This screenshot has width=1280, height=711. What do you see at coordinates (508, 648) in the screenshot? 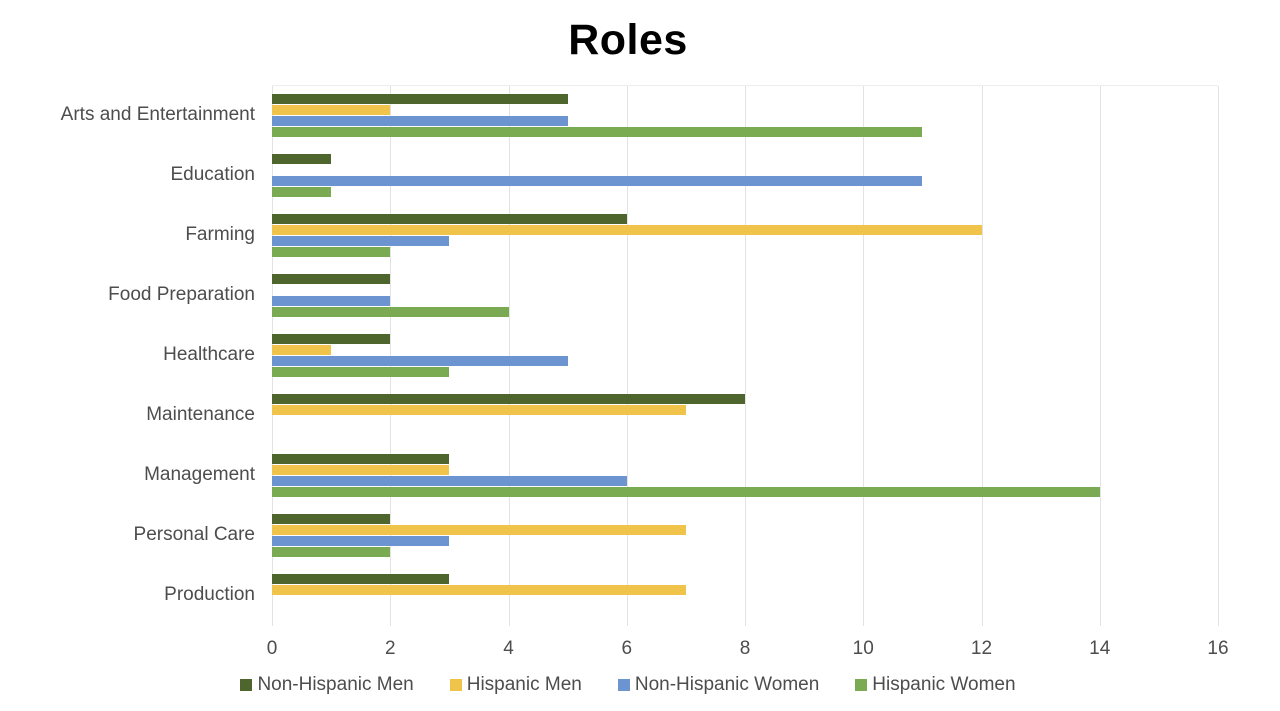
I see `x-tick-label: 4` at bounding box center [508, 648].